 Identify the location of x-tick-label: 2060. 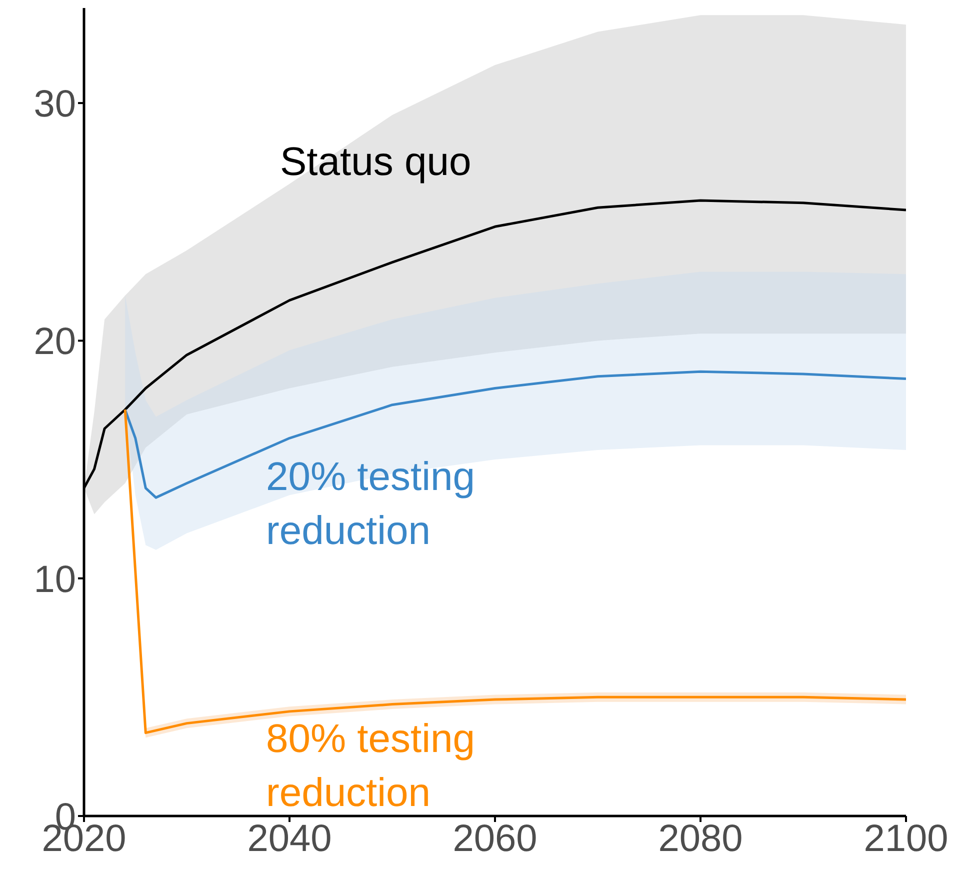
(495, 839).